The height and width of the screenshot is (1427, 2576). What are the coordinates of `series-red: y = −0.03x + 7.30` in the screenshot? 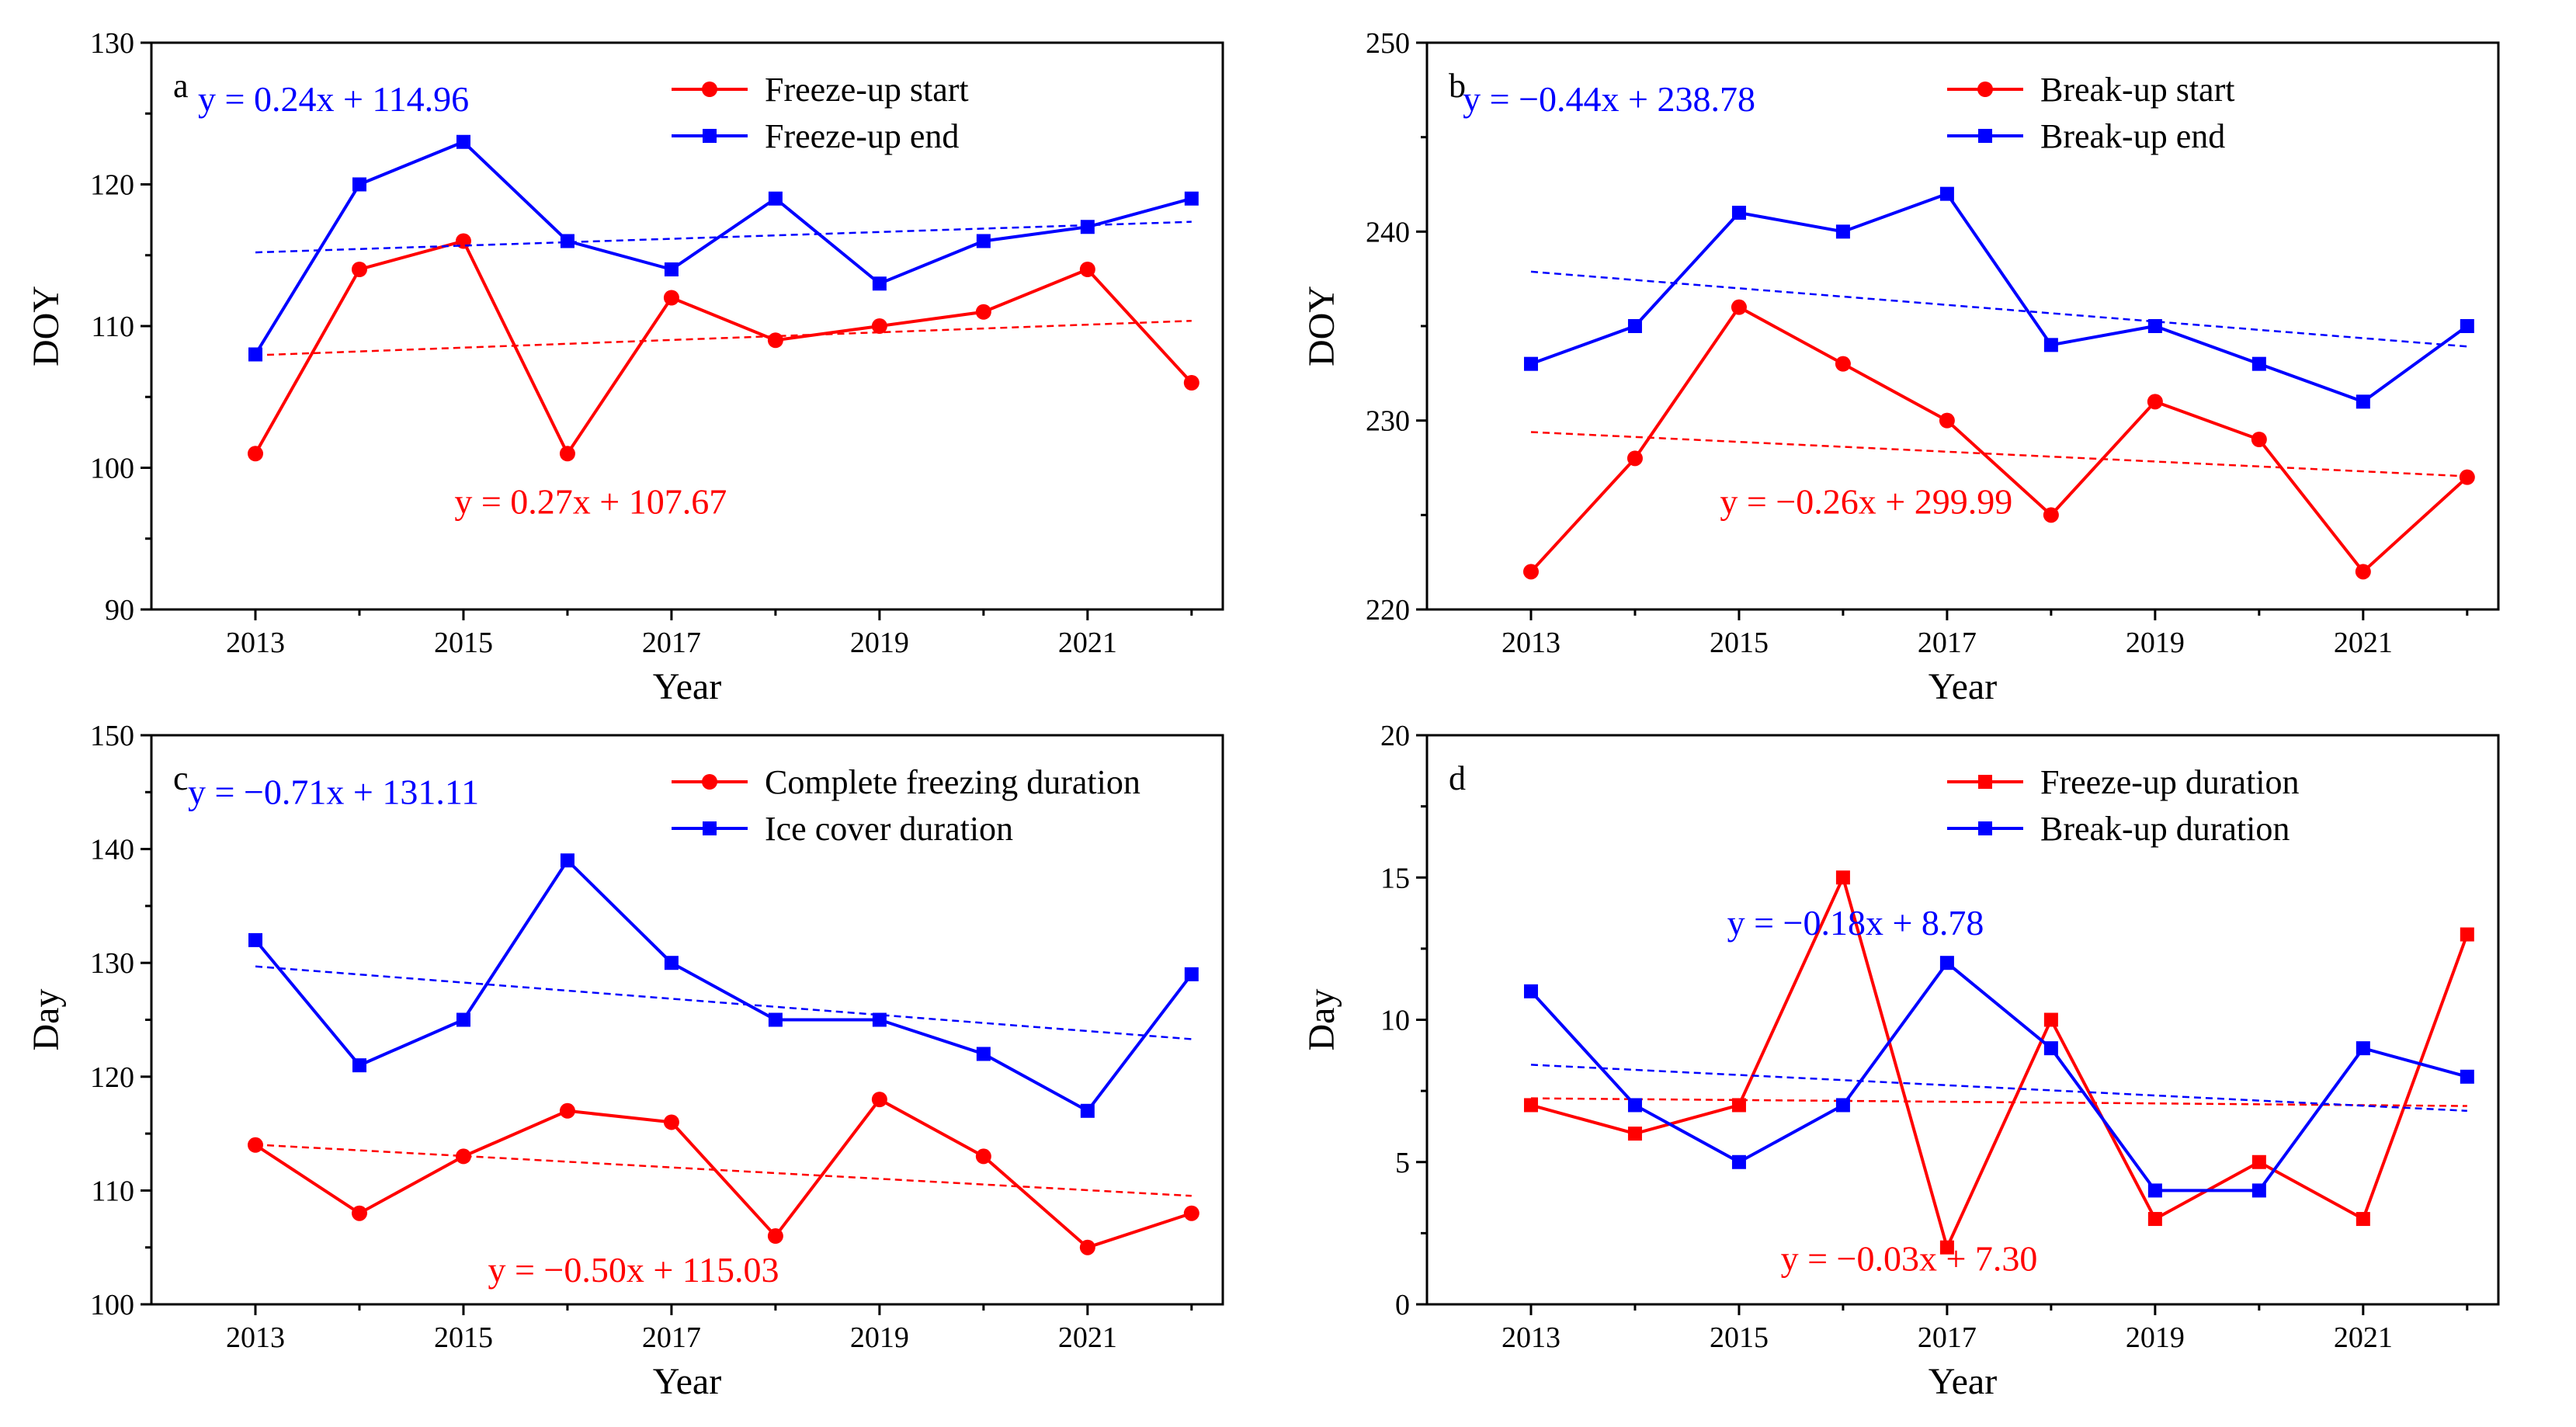 It's located at (1998, 1074).